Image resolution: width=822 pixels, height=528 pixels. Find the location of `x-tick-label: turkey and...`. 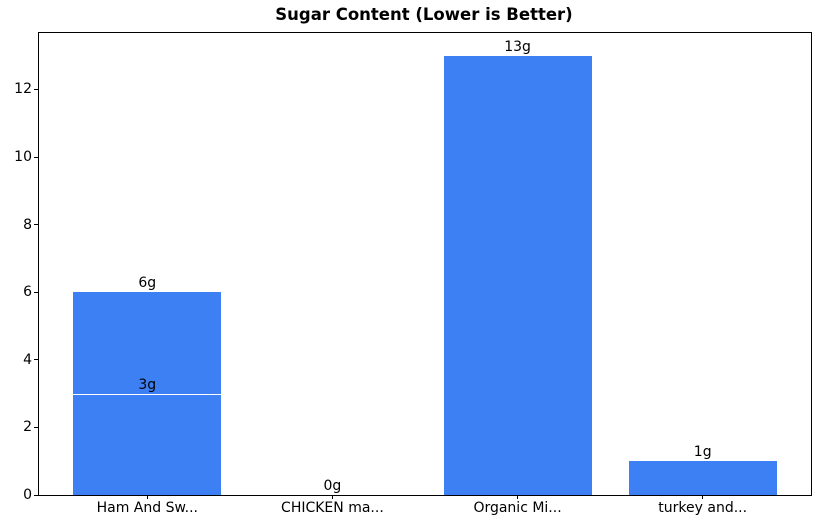

x-tick-label: turkey and... is located at coordinates (703, 508).